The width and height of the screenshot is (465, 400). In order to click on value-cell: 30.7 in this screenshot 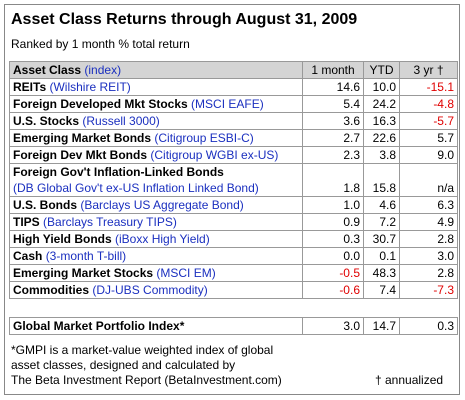, I will do `click(381, 239)`.